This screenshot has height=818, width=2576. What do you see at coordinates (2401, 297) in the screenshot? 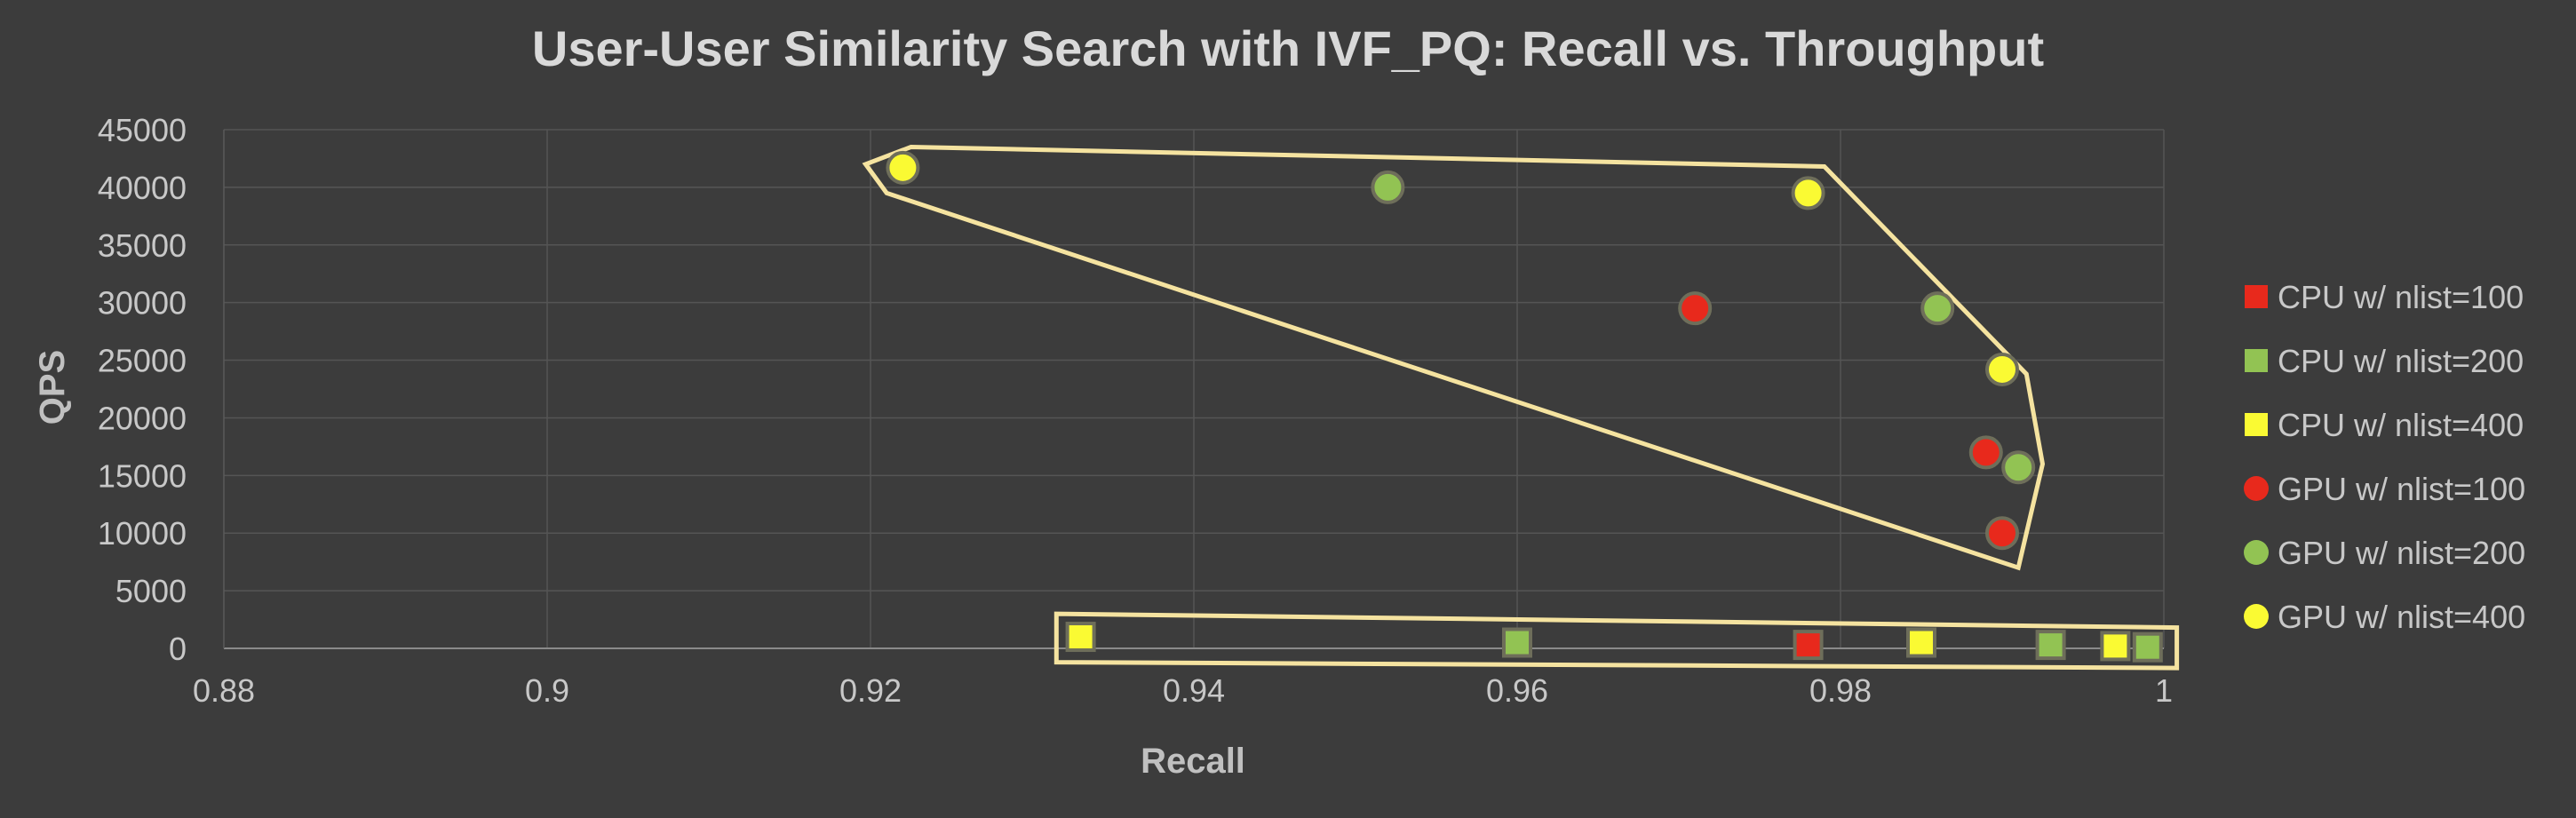
I see `legend-label-cpu-w-nlist-100: CPU w/ nlist=100` at bounding box center [2401, 297].